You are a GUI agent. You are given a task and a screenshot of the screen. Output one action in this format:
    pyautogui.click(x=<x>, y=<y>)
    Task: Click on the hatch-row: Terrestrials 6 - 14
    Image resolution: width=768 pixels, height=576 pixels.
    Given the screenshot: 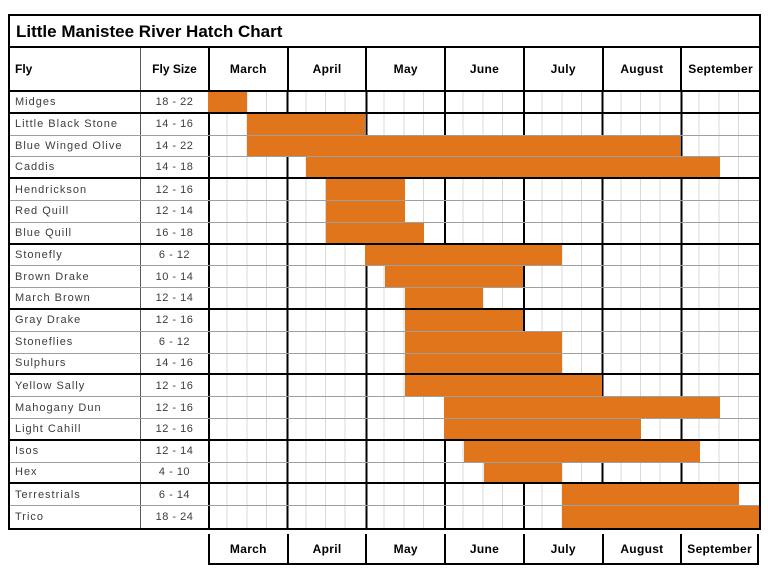 What is the action you would take?
    pyautogui.click(x=384, y=495)
    